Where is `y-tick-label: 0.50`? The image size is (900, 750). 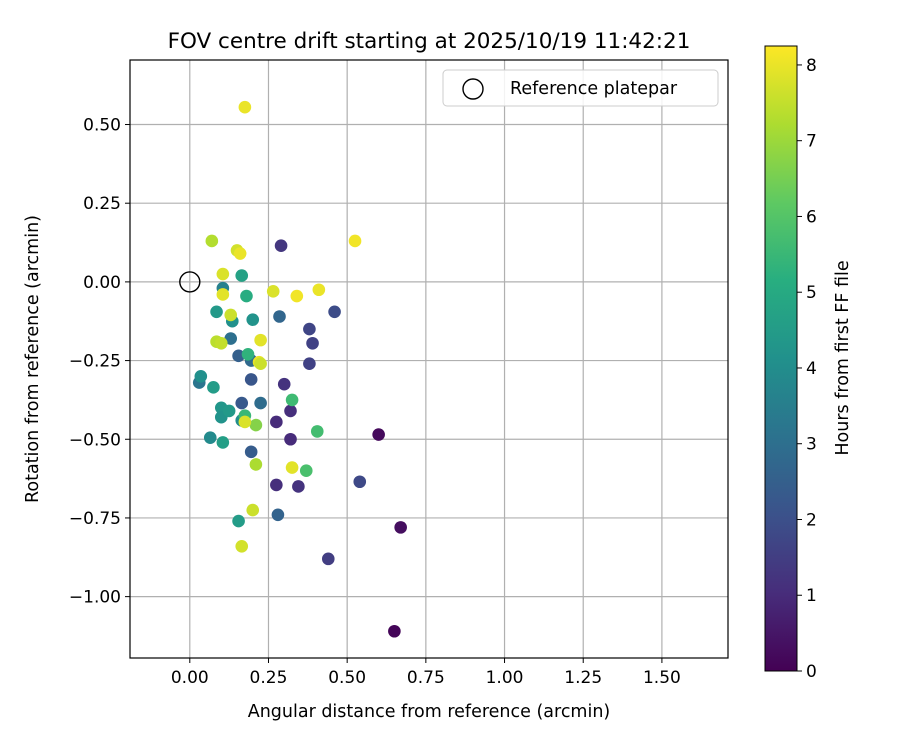
y-tick-label: 0.50 is located at coordinates (102, 126).